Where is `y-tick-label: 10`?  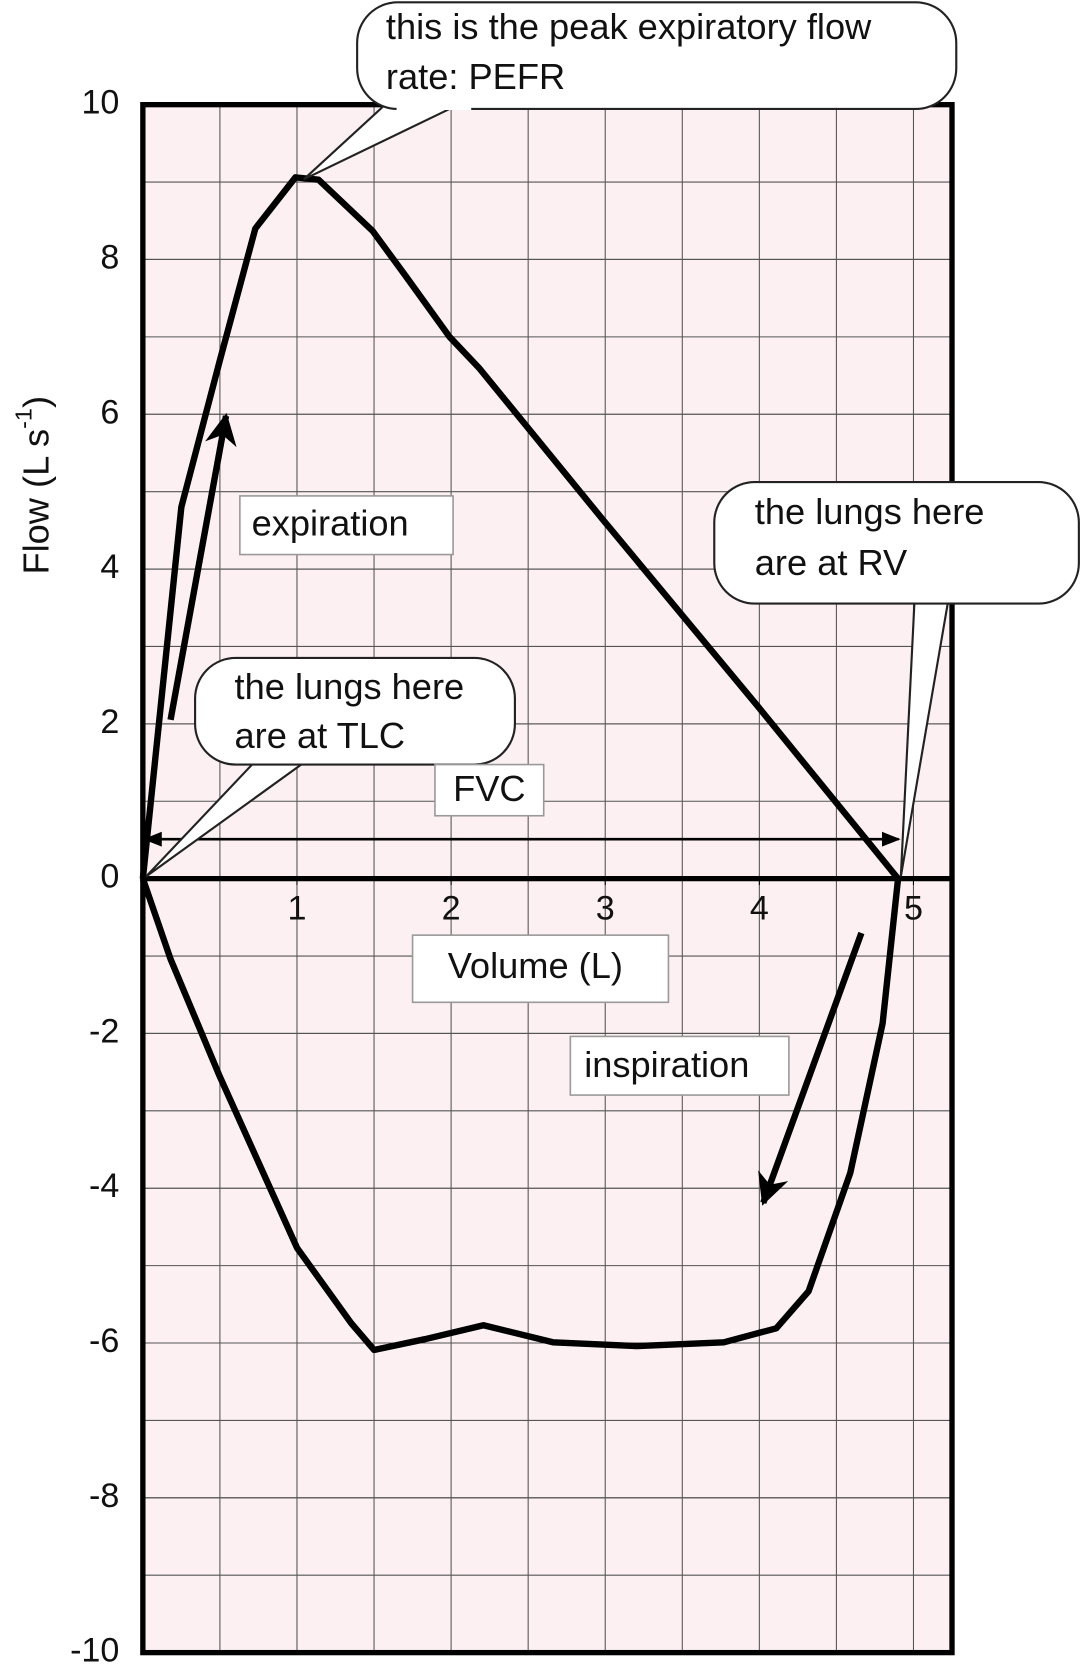 y-tick-label: 10 is located at coordinates (100, 103).